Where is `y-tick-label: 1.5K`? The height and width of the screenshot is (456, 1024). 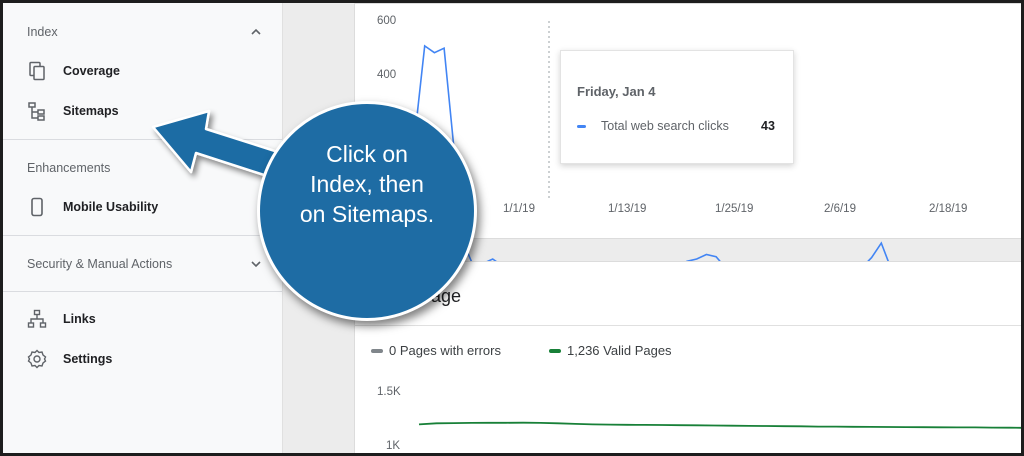 y-tick-label: 1.5K is located at coordinates (389, 392).